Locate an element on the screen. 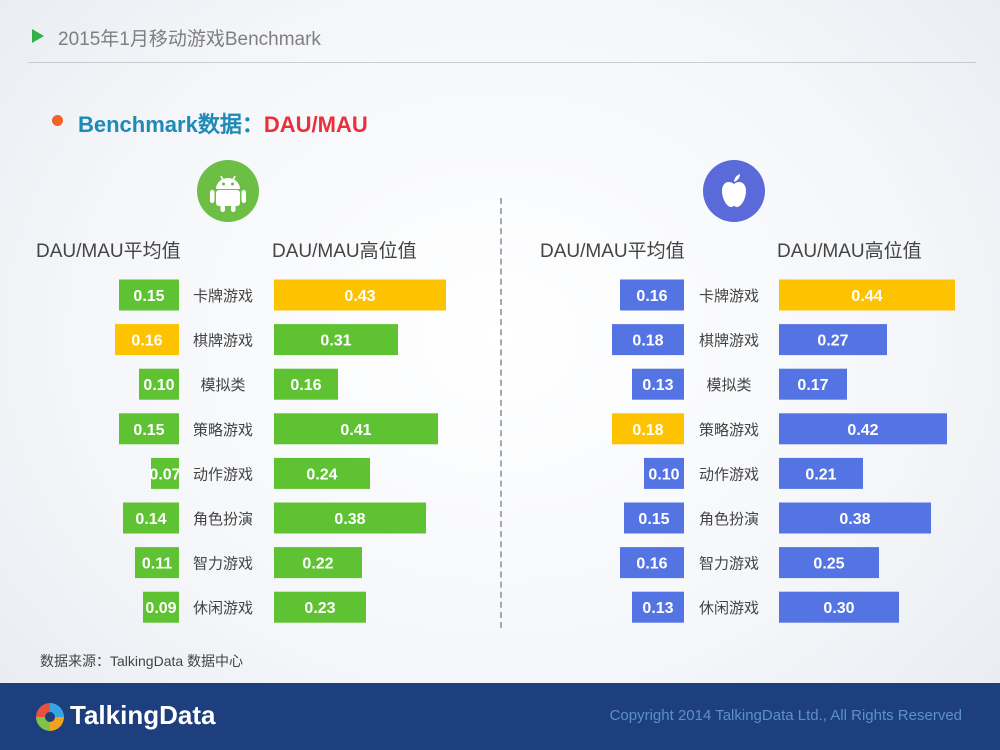 The height and width of the screenshot is (750, 1000). android-robot-glyph is located at coordinates (228, 193).